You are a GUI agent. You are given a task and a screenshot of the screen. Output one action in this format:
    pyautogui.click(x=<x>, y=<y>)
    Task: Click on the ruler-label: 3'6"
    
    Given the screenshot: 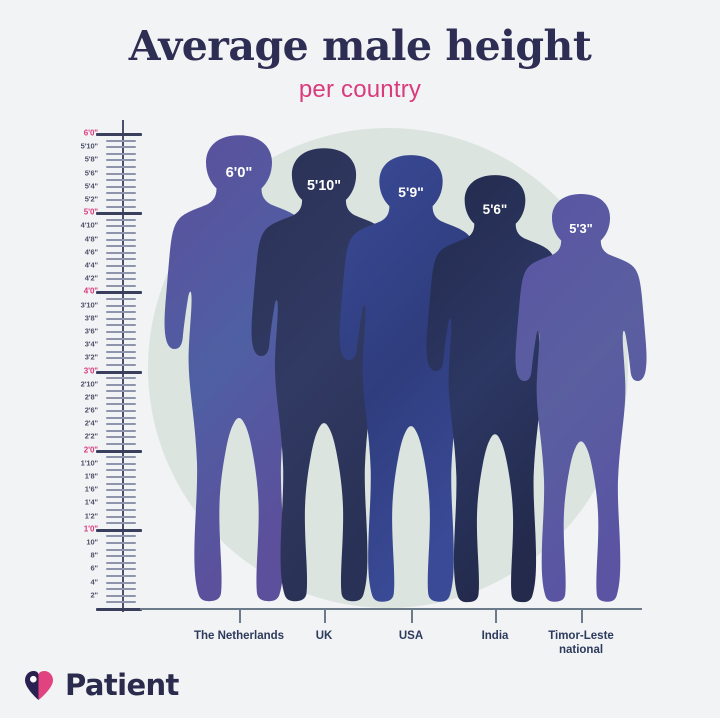 What is the action you would take?
    pyautogui.click(x=91, y=331)
    